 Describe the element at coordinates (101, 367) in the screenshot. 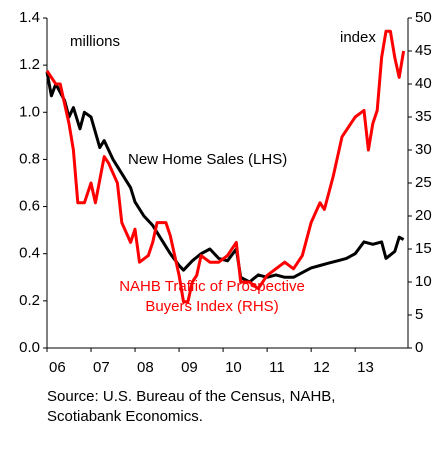

I see `x-tick-label: 07` at that location.